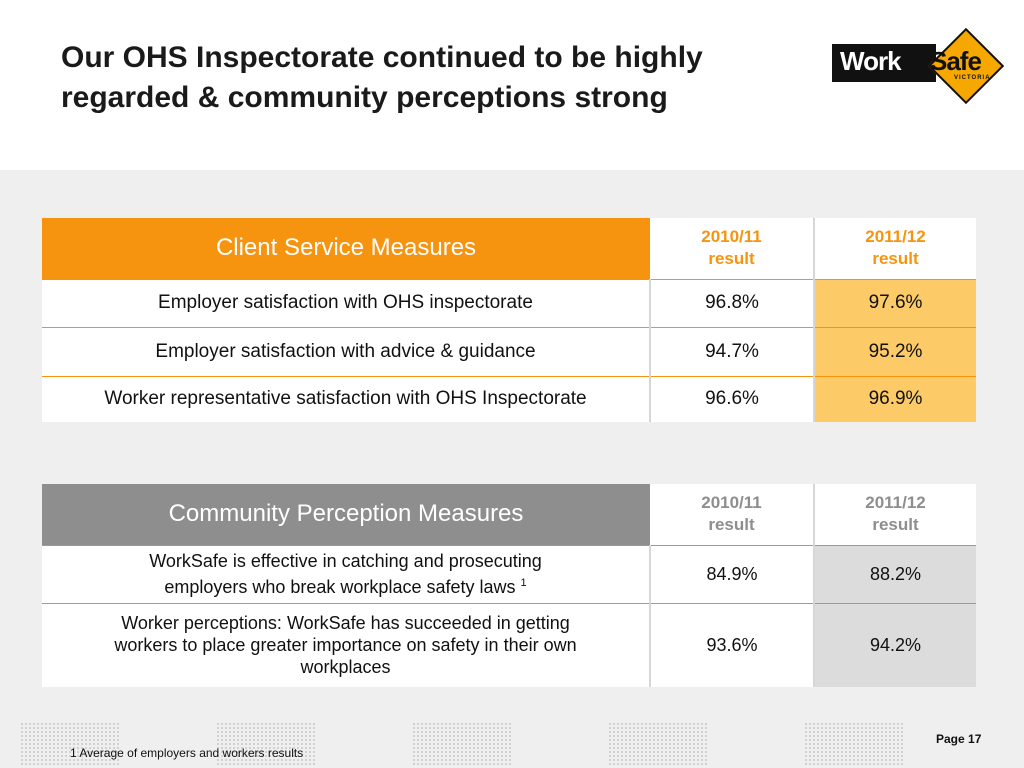 The height and width of the screenshot is (768, 1024). I want to click on value-2011: 88.2%, so click(894, 573).